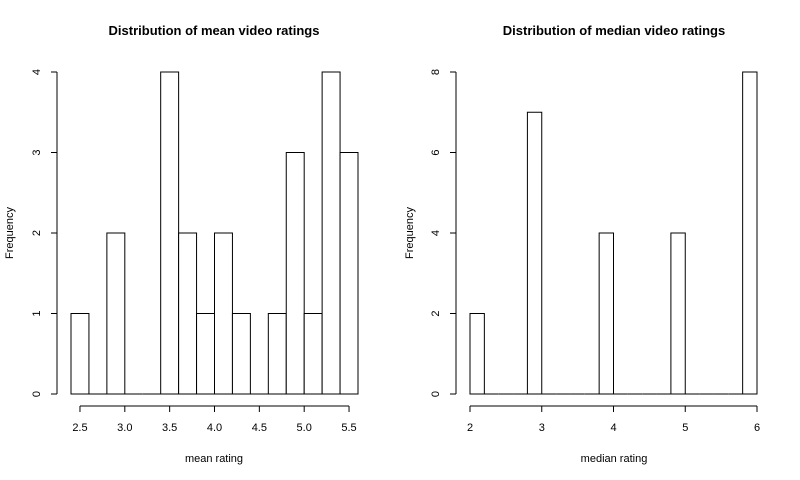 This screenshot has height=480, width=800. What do you see at coordinates (79, 428) in the screenshot?
I see `x-tick-label: 2.5` at bounding box center [79, 428].